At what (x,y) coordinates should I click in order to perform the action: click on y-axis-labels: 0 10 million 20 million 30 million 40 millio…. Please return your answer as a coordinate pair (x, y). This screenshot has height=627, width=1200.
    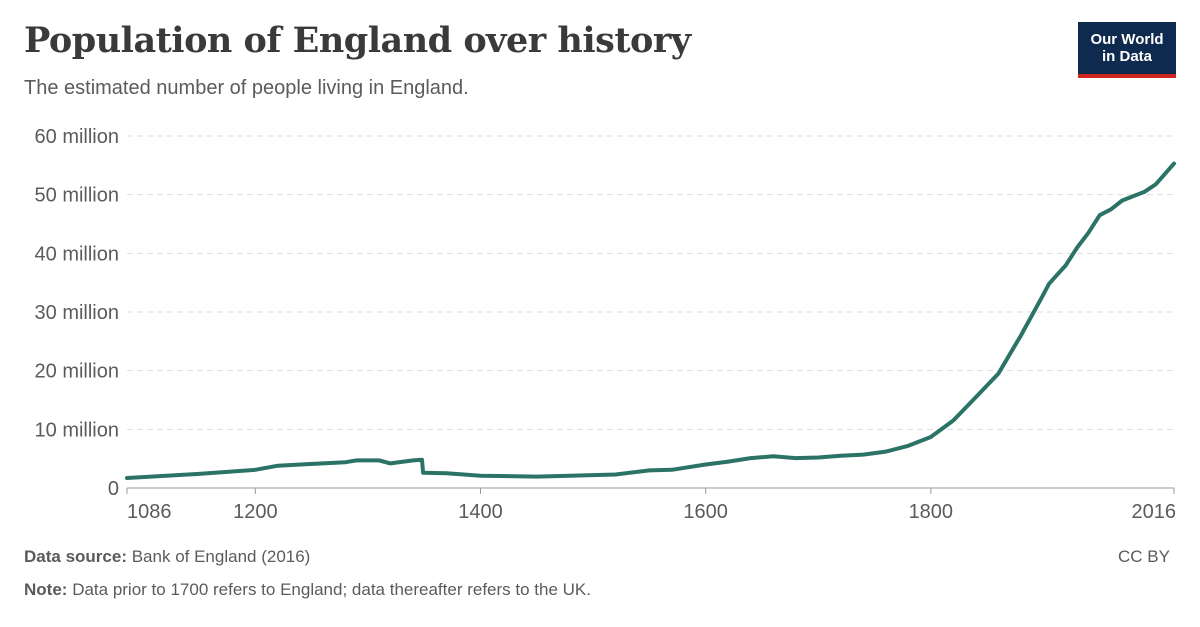
    Looking at the image, I should click on (77, 313).